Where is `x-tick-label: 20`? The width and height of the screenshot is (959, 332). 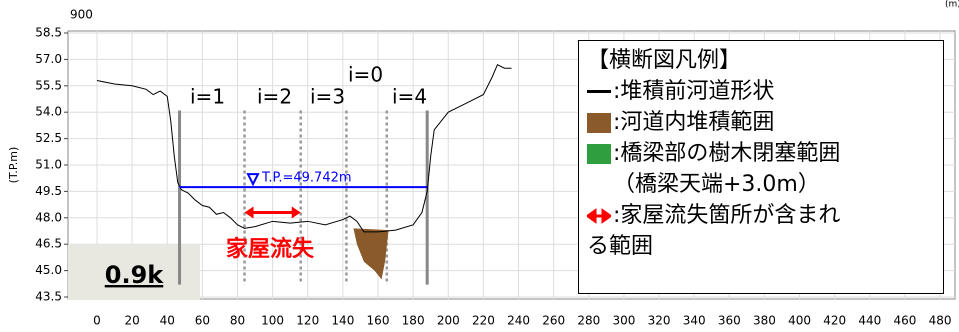 x-tick-label: 20 is located at coordinates (131, 321).